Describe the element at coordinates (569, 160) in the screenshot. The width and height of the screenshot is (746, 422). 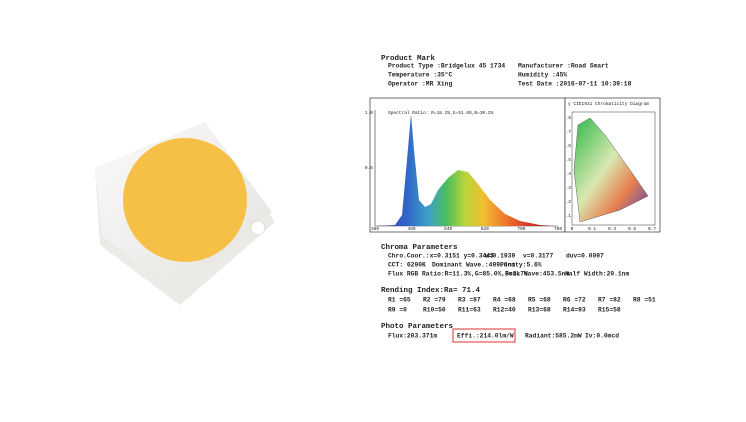
I see `y-tick-label: .5` at that location.